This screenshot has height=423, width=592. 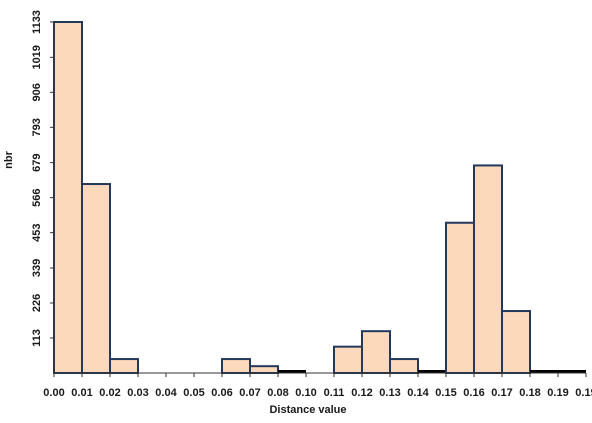 What do you see at coordinates (221, 393) in the screenshot?
I see `x-tick-label: 0.06` at bounding box center [221, 393].